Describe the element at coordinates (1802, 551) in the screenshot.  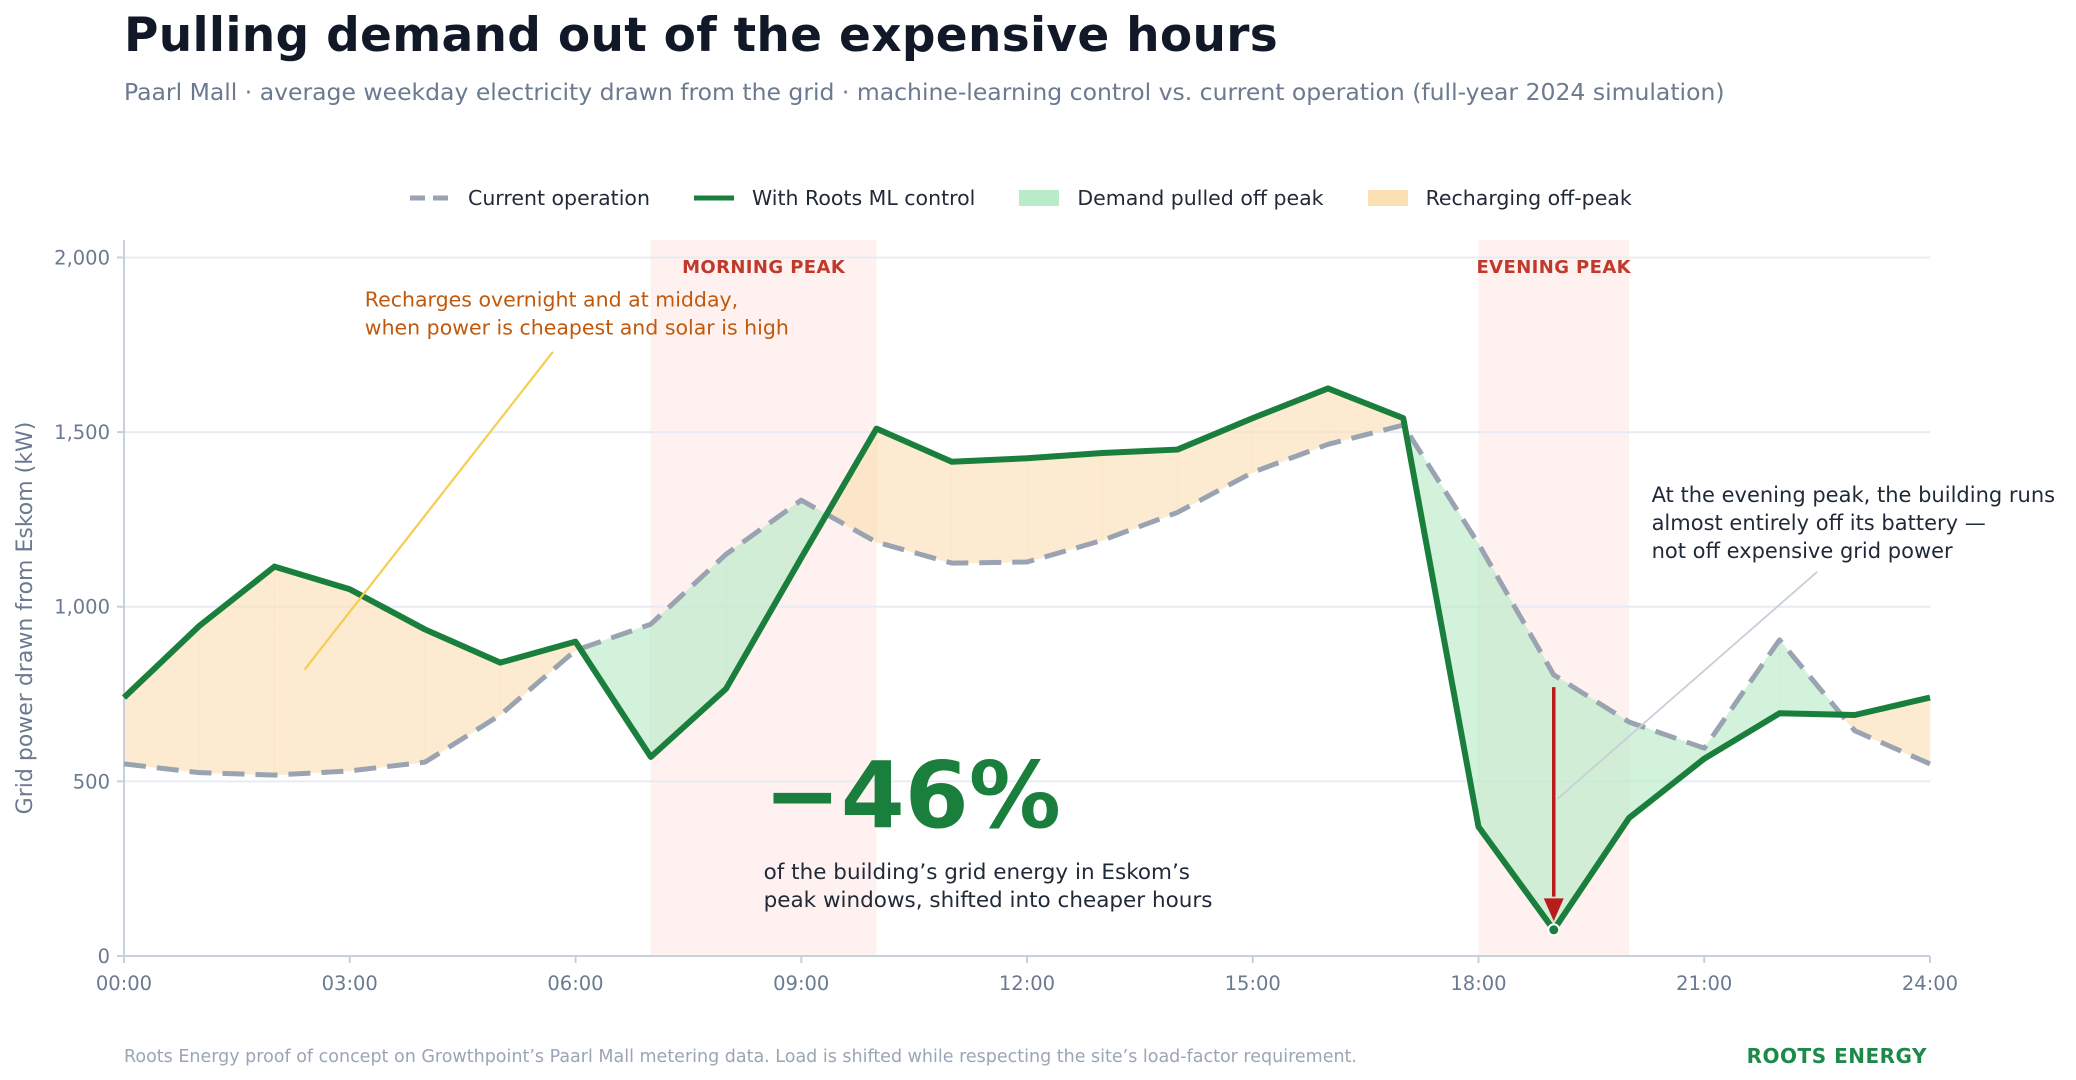
I see `annotation-evening-text: not off expensive grid power` at that location.